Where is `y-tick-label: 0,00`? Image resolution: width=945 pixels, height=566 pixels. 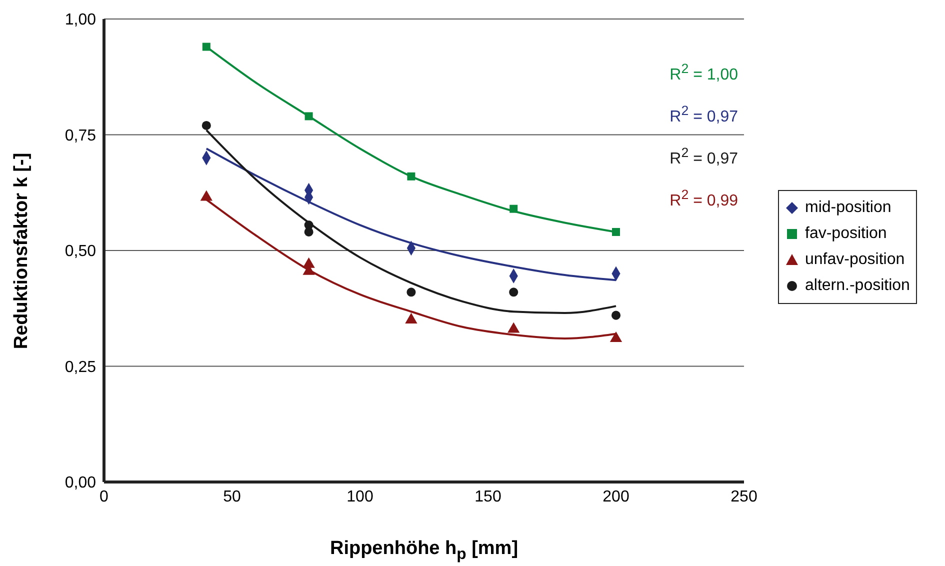 y-tick-label: 0,00 is located at coordinates (80, 483).